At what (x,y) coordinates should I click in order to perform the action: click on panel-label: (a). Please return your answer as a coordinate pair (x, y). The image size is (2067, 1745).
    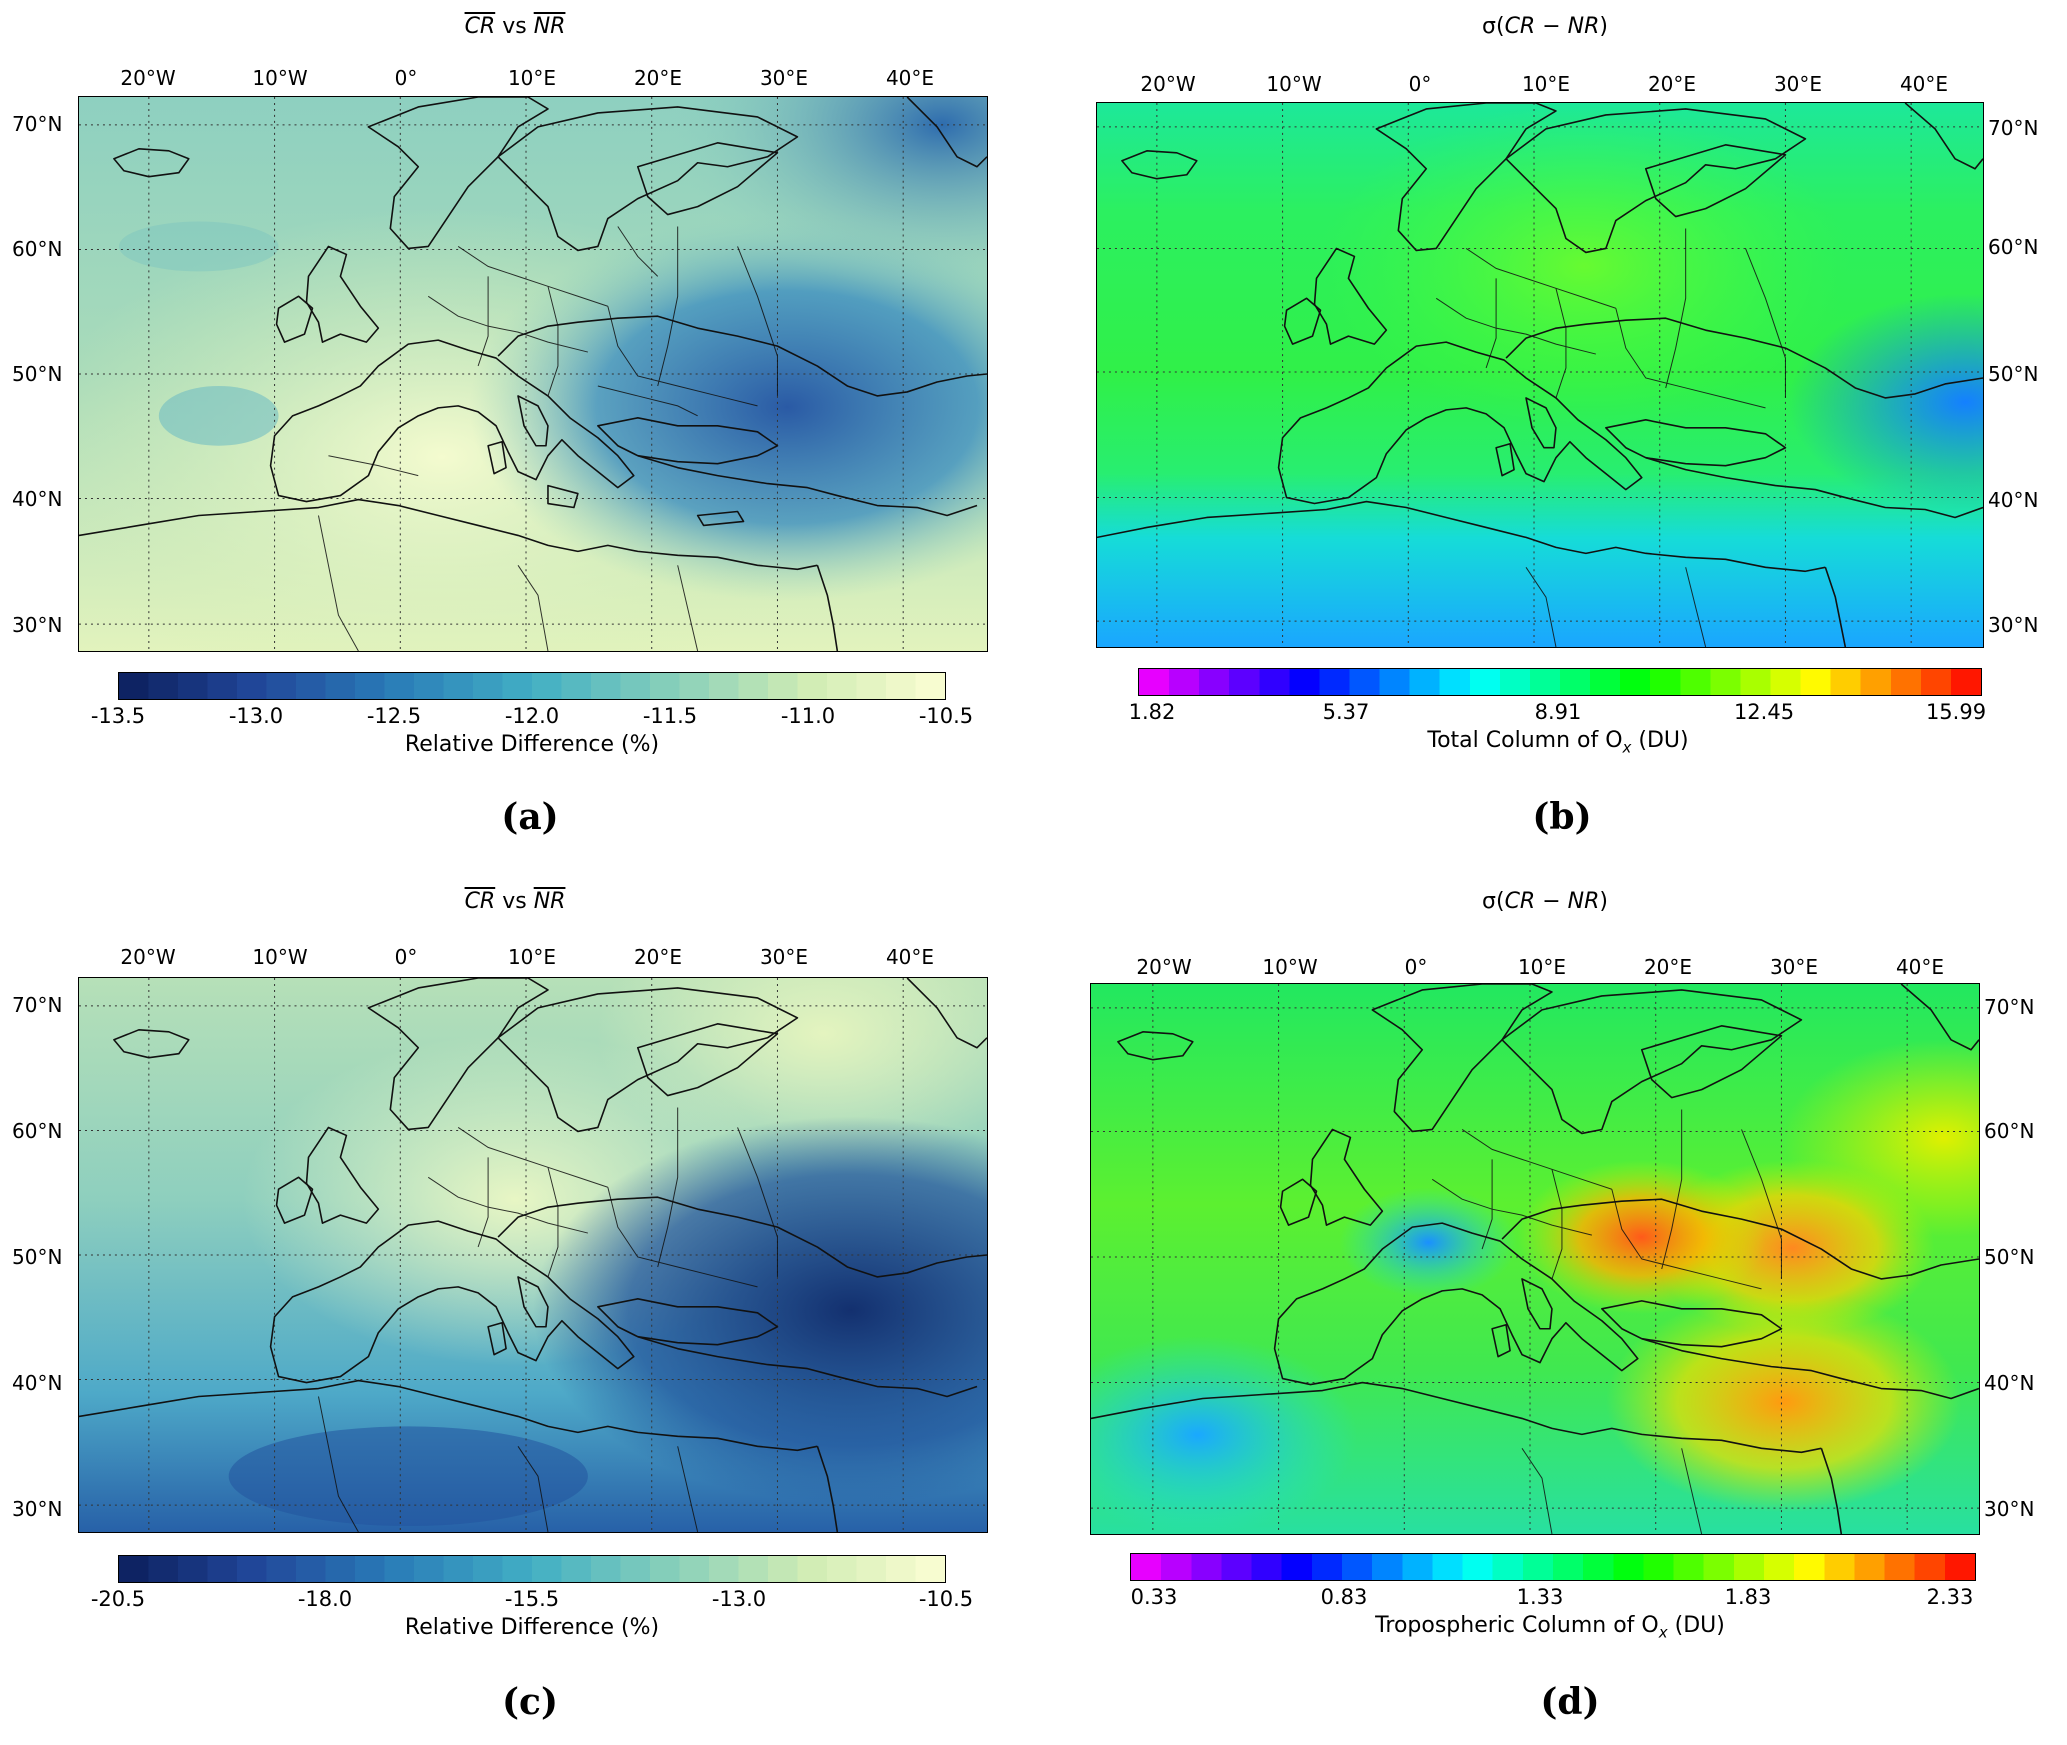
    Looking at the image, I should click on (530, 817).